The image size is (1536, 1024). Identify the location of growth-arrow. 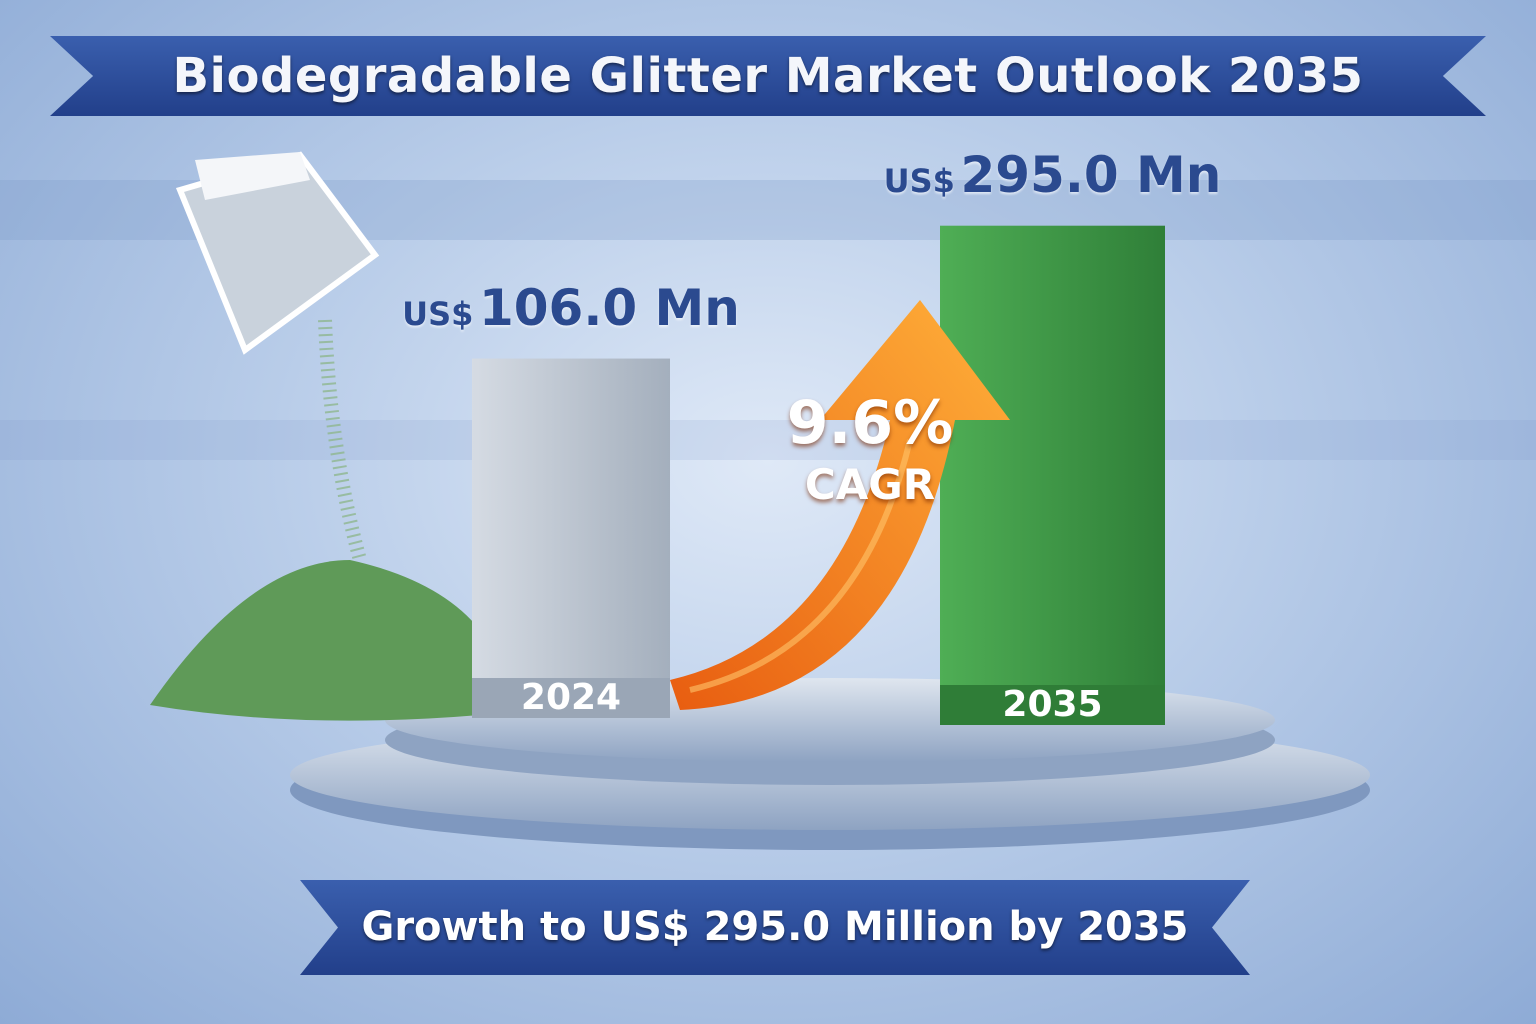
(840, 505).